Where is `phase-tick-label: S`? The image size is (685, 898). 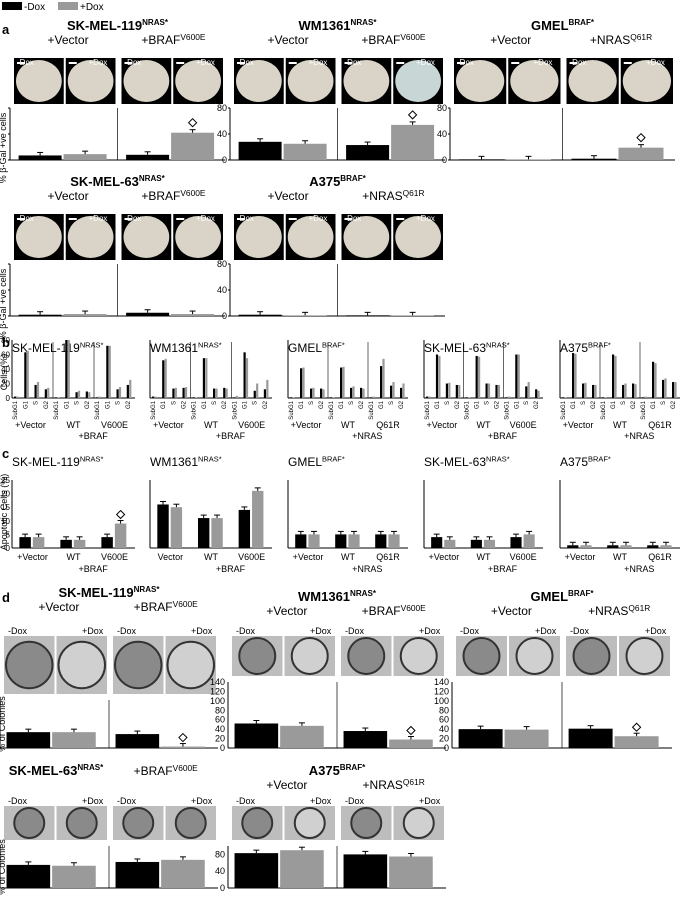
phase-tick-label: S is located at coordinates (392, 403).